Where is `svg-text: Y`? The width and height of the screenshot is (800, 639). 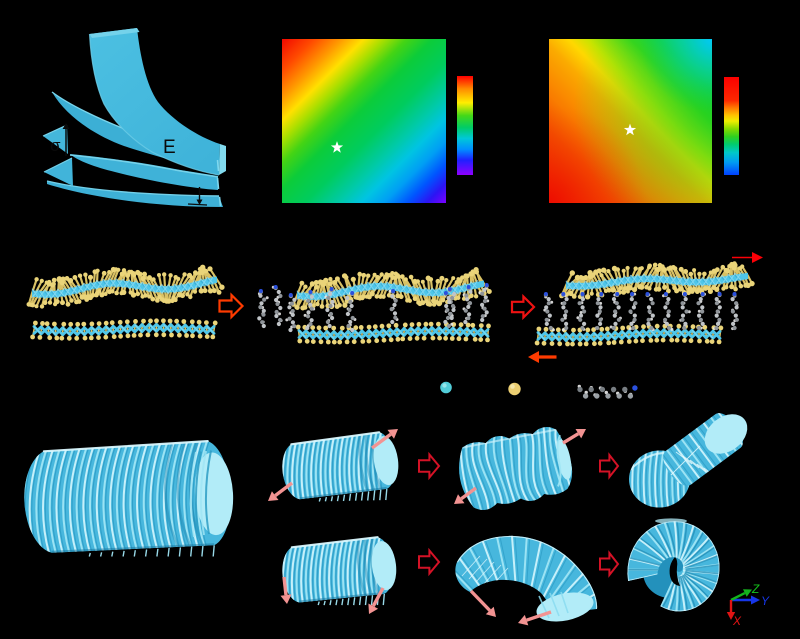 svg-text: Y is located at coordinates (765, 601).